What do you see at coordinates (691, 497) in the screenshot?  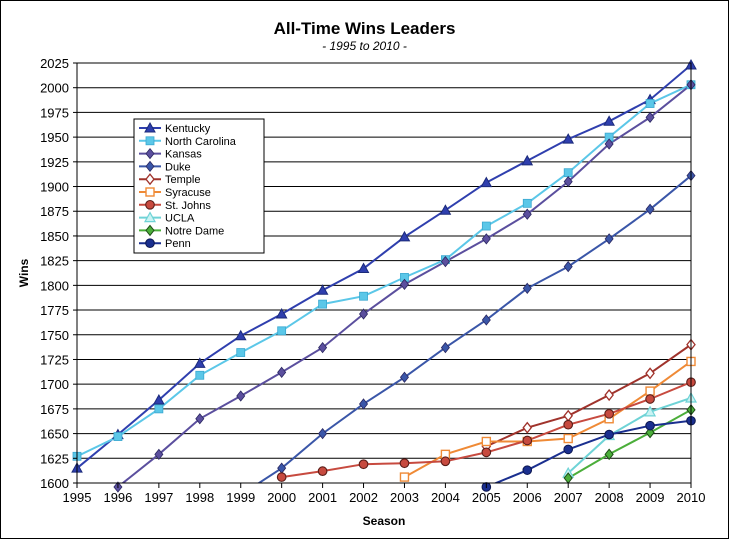 I see `x-tick-label: 2010` at bounding box center [691, 497].